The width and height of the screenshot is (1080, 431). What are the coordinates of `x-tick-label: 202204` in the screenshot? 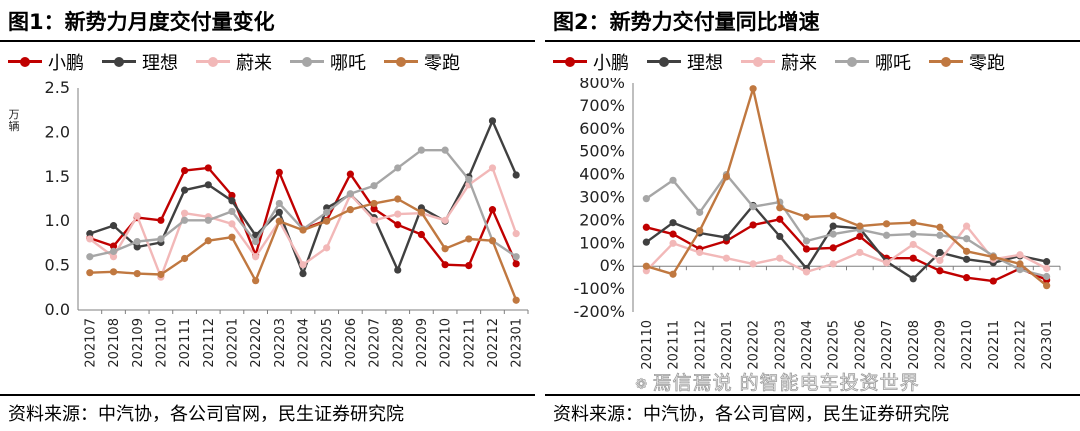 It's located at (304, 343).